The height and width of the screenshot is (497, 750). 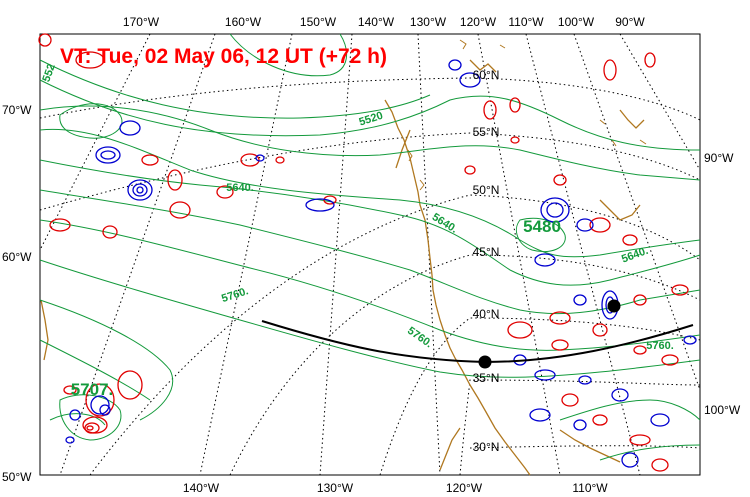 I want to click on lon-label-bottom: 140°W, so click(x=201, y=488).